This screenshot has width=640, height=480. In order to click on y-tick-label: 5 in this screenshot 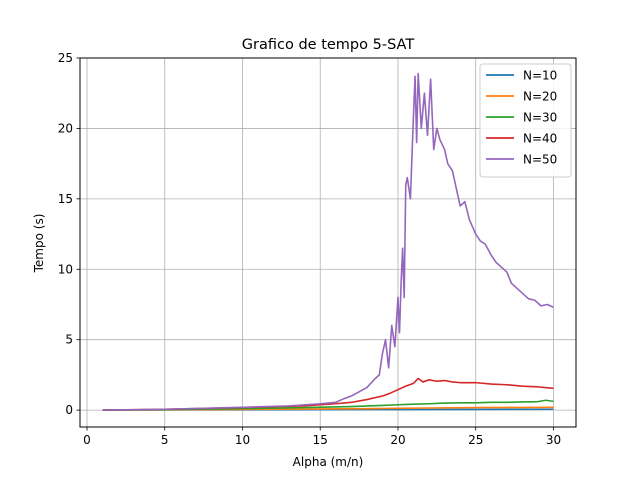, I will do `click(69, 340)`.